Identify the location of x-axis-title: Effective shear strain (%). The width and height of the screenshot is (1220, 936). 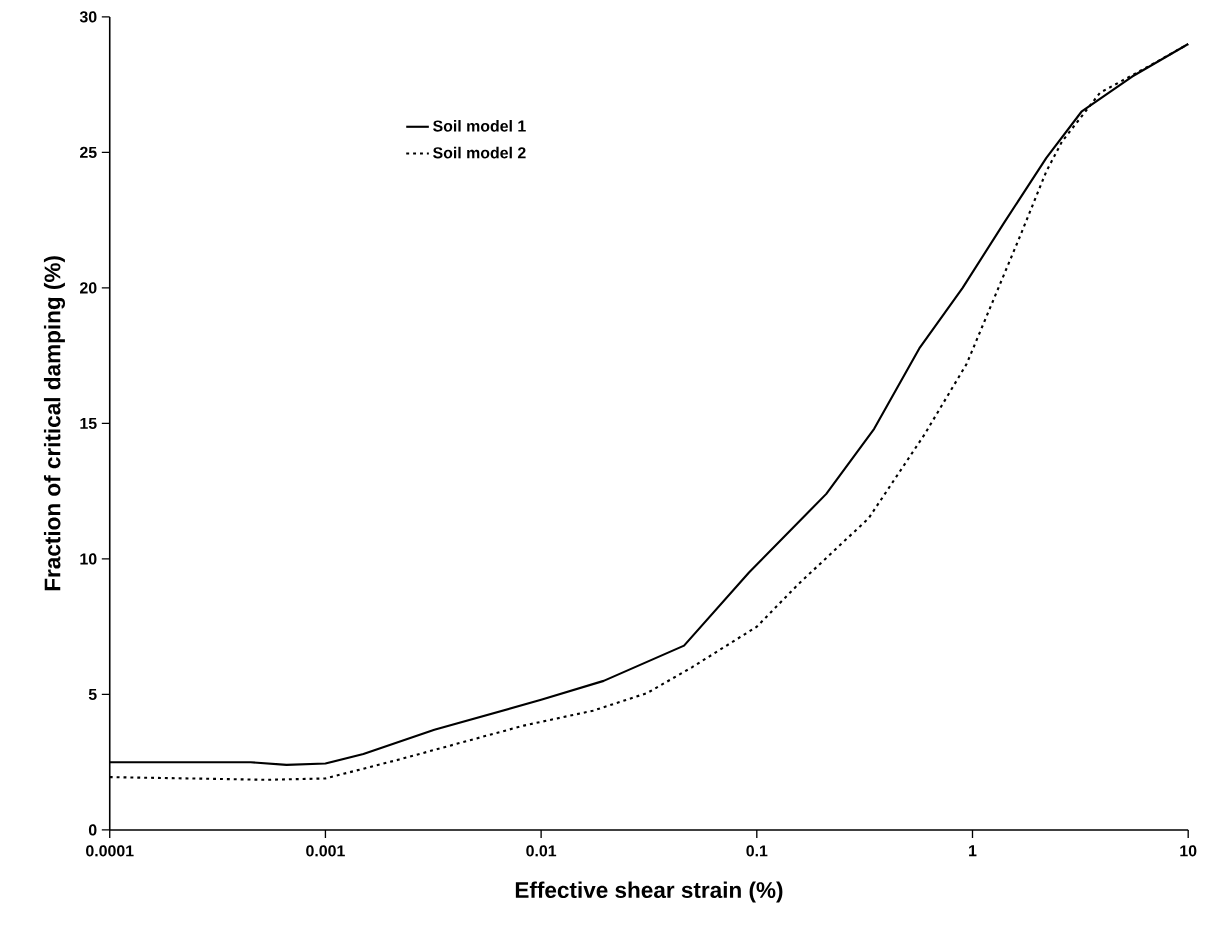
(649, 892).